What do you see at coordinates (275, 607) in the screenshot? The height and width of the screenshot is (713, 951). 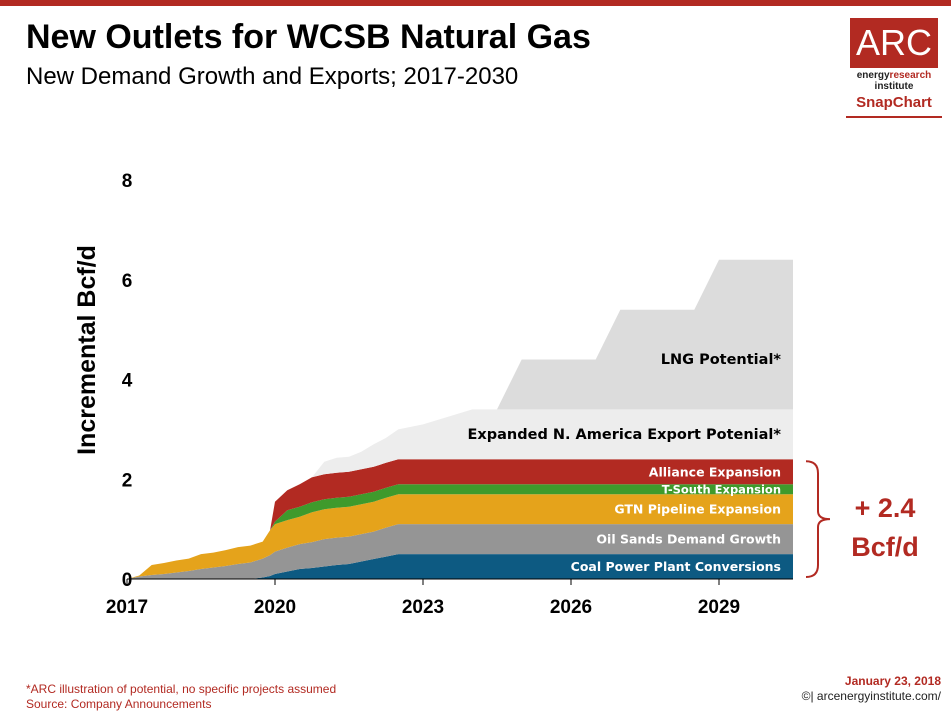 I see `x-tick-label: 2020` at bounding box center [275, 607].